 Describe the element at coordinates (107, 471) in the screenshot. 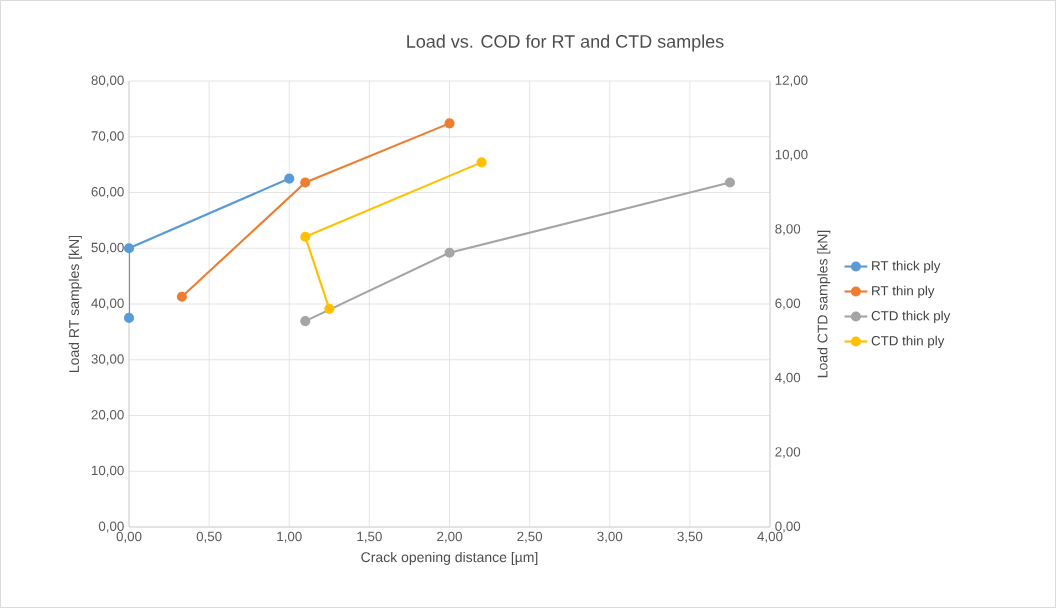

I see `y-tick-label: 10,00` at that location.